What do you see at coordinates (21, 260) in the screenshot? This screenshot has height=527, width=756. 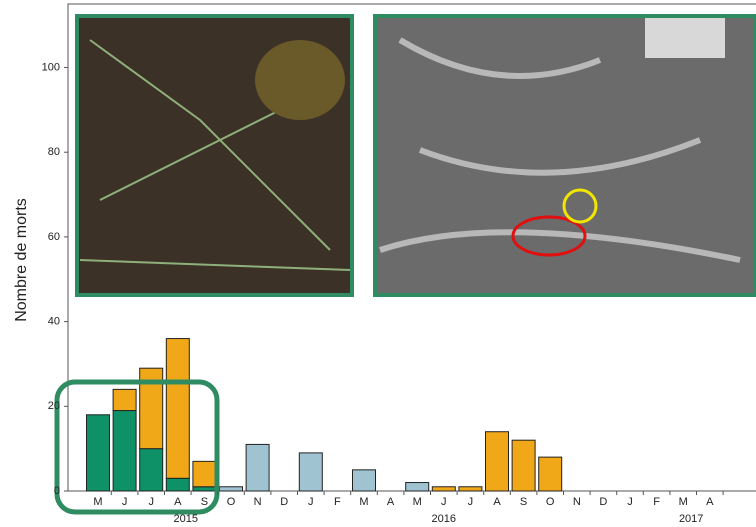 I see `y-axis-label: Nombre de morts` at bounding box center [21, 260].